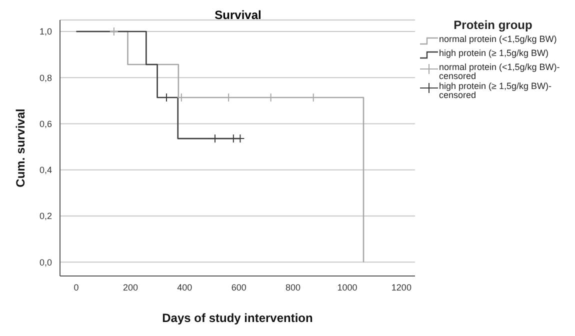  What do you see at coordinates (45, 77) in the screenshot?
I see `y-tick-label: 0,8` at bounding box center [45, 77].